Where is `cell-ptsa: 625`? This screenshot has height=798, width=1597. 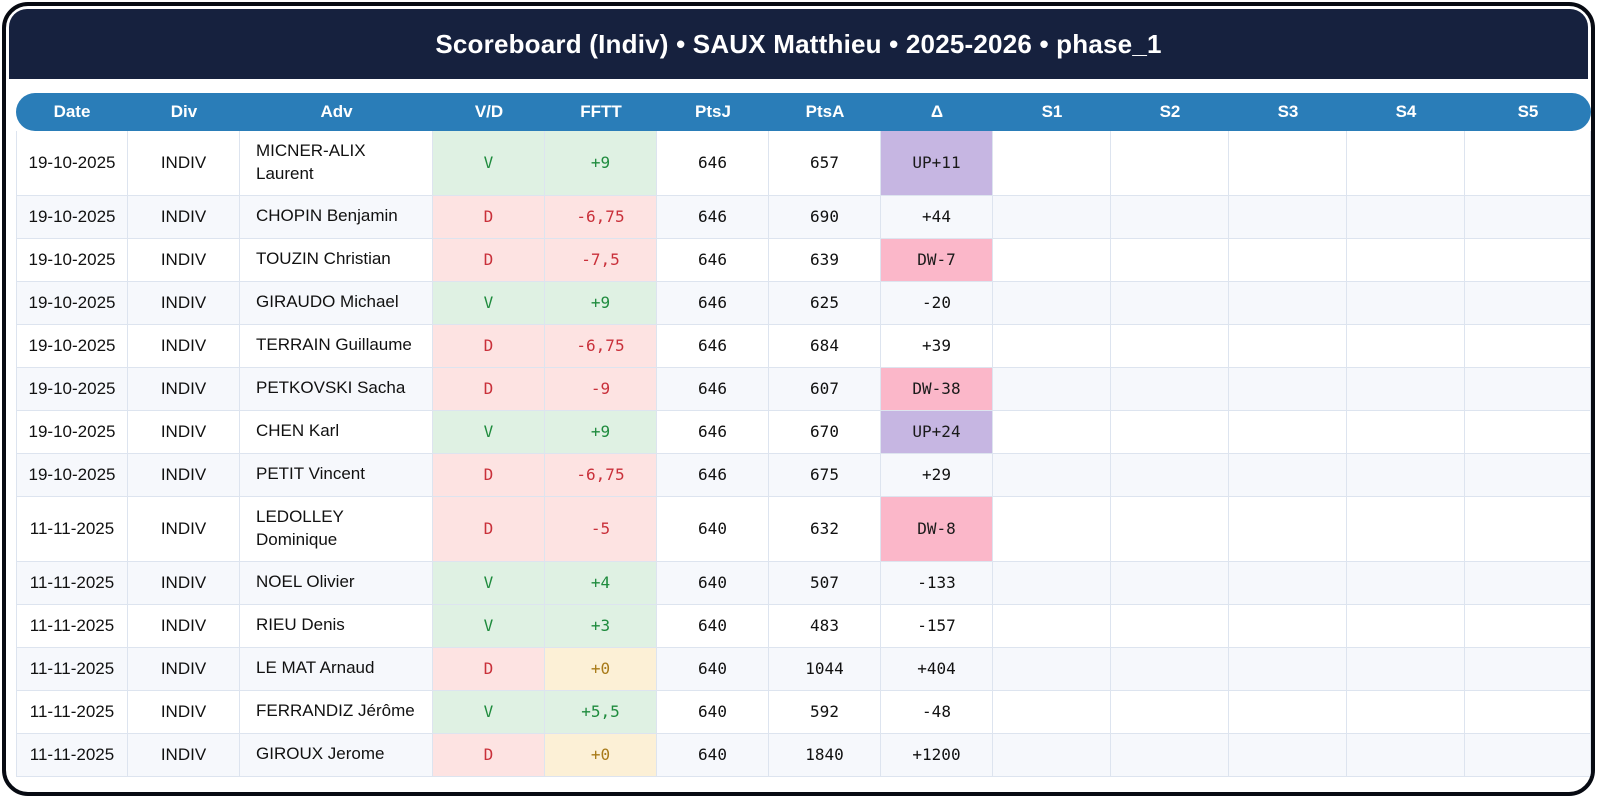 cell-ptsa: 625 is located at coordinates (825, 303).